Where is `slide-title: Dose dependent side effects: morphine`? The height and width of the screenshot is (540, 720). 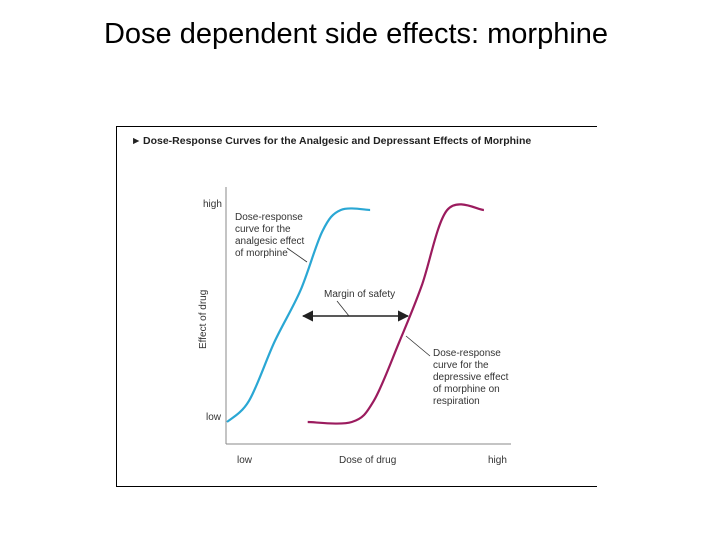
slide-title: Dose dependent side effects: morphine is located at coordinates (356, 34).